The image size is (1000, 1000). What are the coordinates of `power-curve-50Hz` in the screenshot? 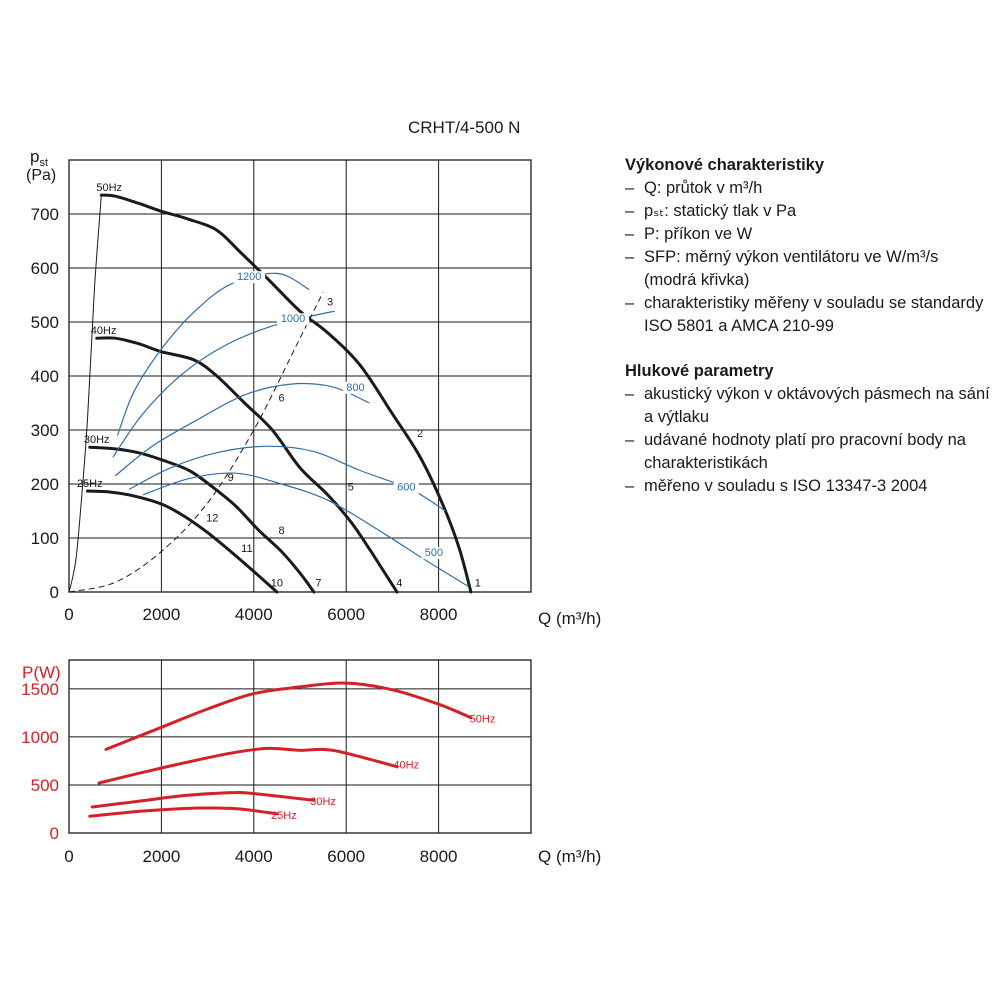 It's located at (288, 716).